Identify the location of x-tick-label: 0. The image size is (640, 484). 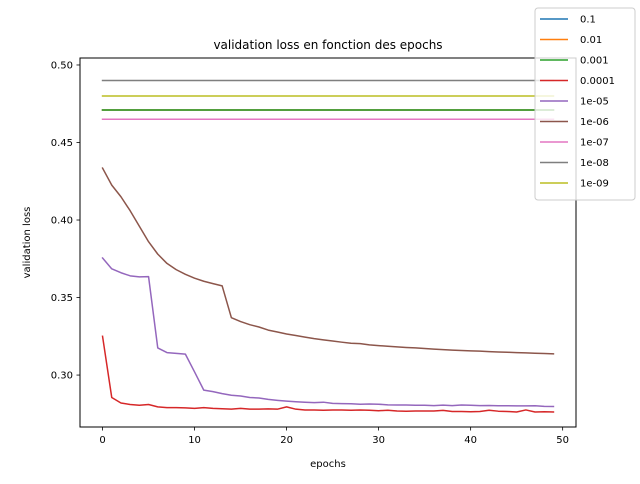
(102, 440).